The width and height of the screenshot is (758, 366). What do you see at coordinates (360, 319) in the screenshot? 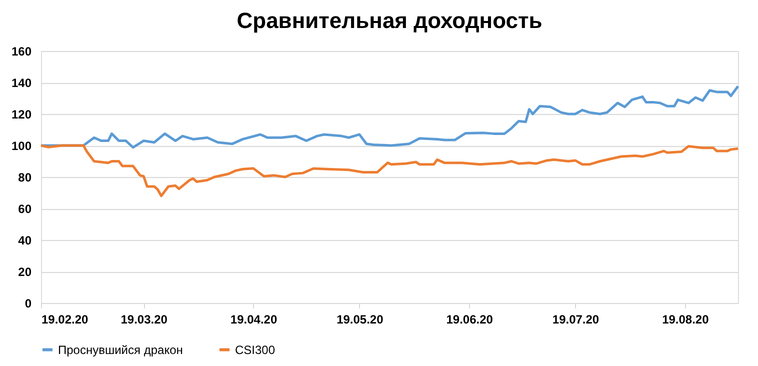
I see `x-tick-label: 19.05.20` at bounding box center [360, 319].